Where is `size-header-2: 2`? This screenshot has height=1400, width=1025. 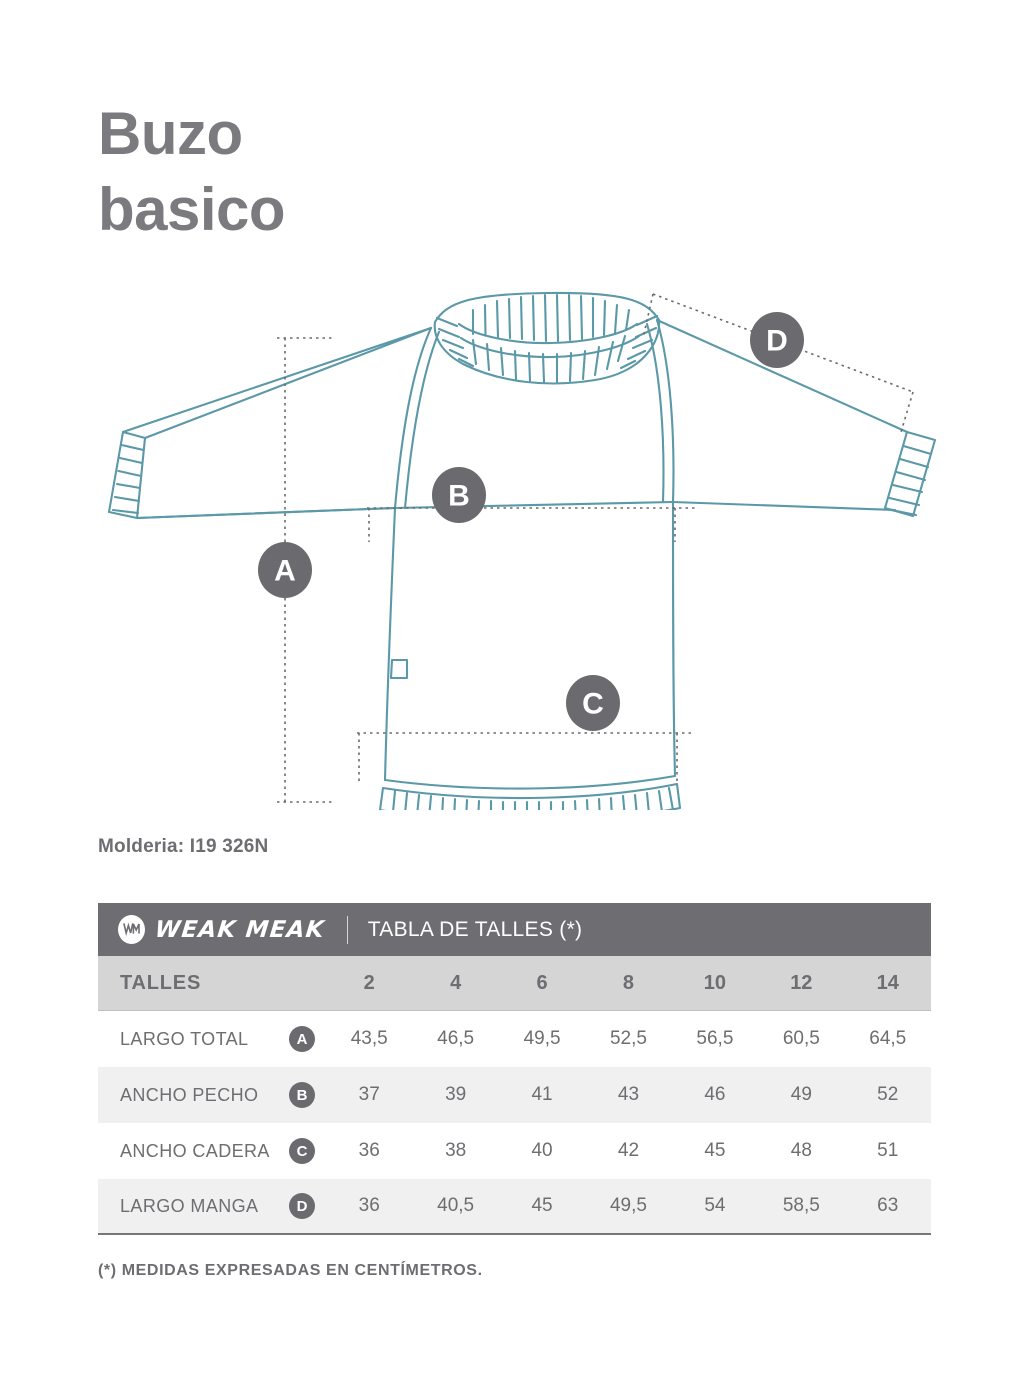
size-header-2: 2 is located at coordinates (369, 982).